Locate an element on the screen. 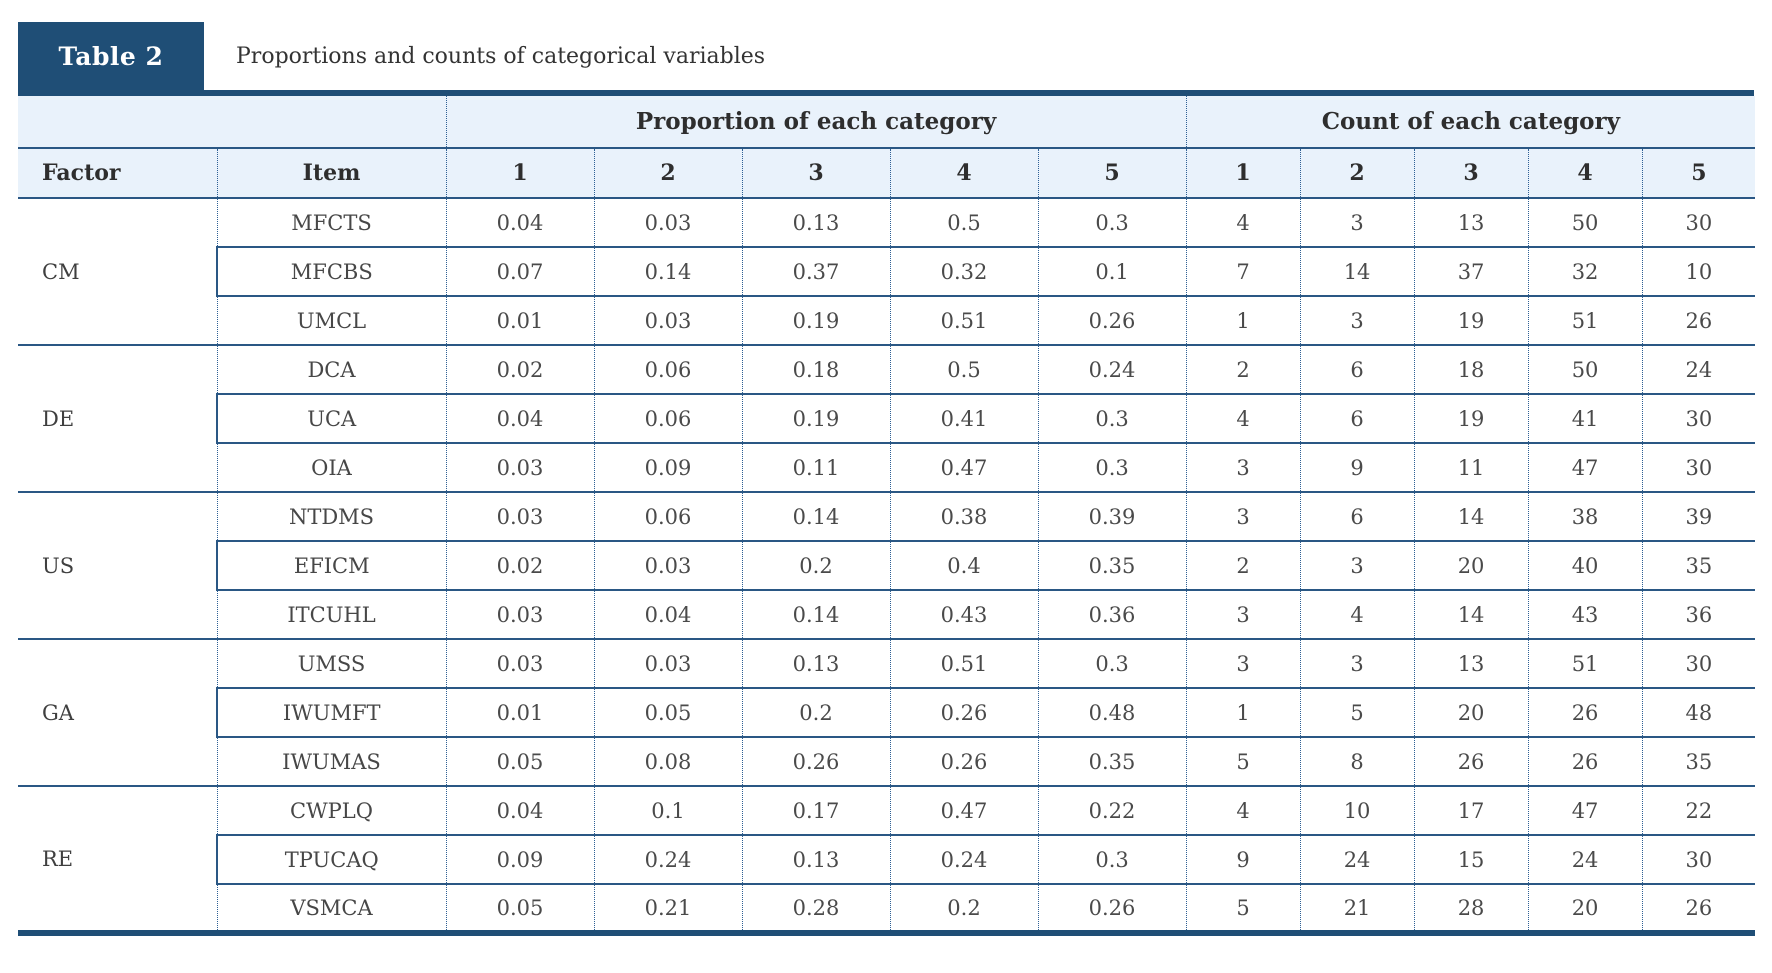 The image size is (1772, 973). table-row: EFICM 0.02 0.03 0.2 0.4 0.35 2 3 20 40 35 is located at coordinates (887, 565).